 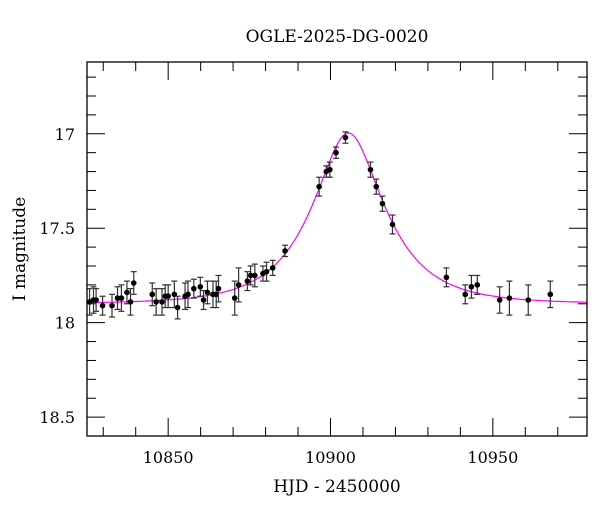 What do you see at coordinates (337, 487) in the screenshot?
I see `x-axis-label: HJD - 2450000` at bounding box center [337, 487].